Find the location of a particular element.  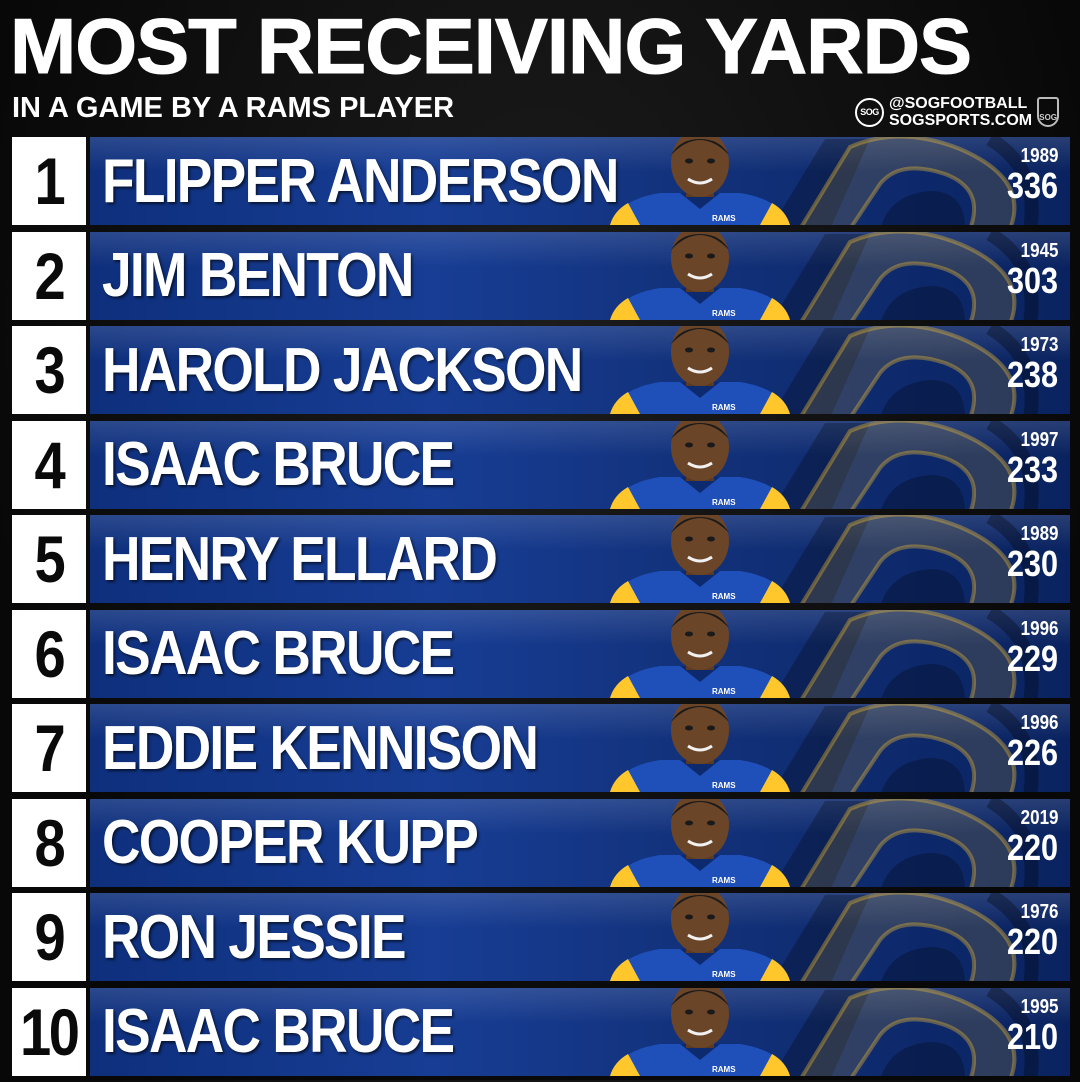

player-name: FLIPPER ANDERSON is located at coordinates (360, 181).